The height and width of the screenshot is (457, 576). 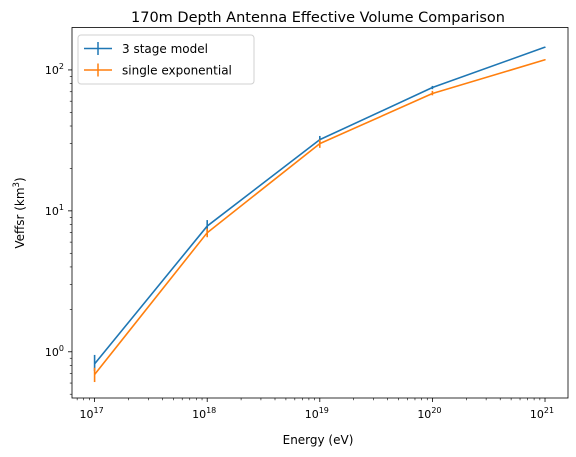 What do you see at coordinates (61, 66) in the screenshot?
I see `y-tick-label-exp: 2` at bounding box center [61, 66].